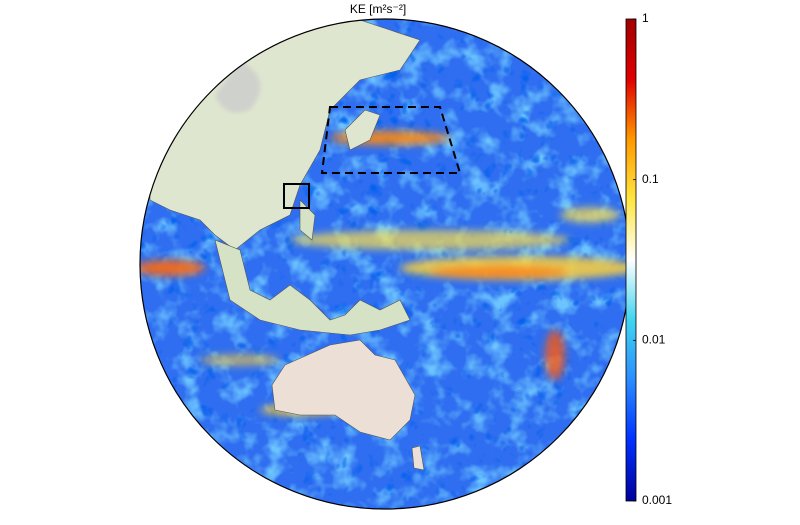 The height and width of the screenshot is (525, 800). What do you see at coordinates (238, 86) in the screenshot?
I see `tibet-relief` at bounding box center [238, 86].